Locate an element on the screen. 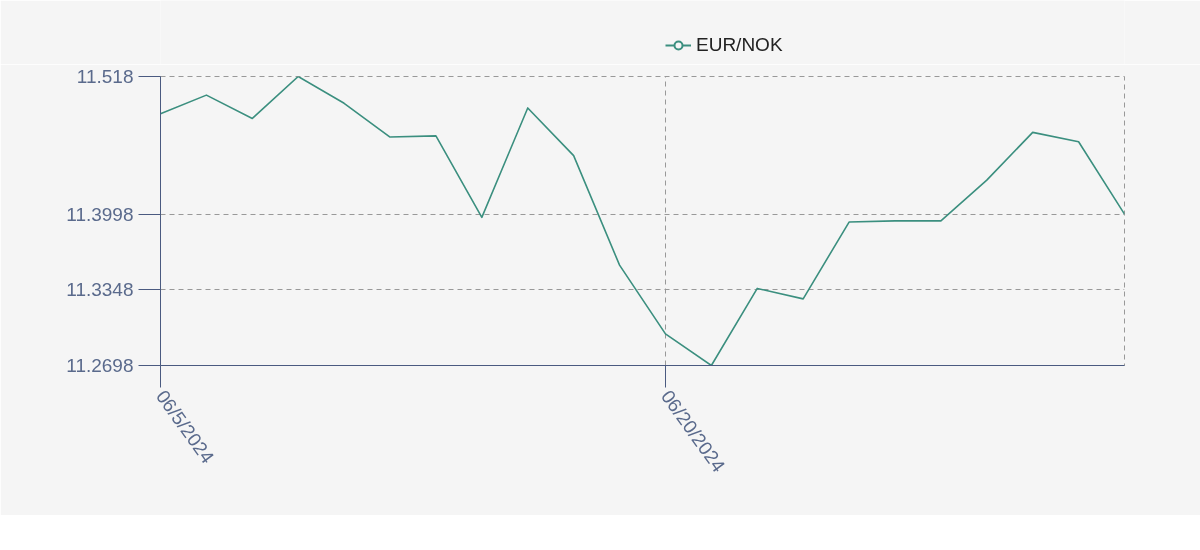 Image resolution: width=1200 pixels, height=550 pixels. y-tick-label: 11.3348 is located at coordinates (100, 290).